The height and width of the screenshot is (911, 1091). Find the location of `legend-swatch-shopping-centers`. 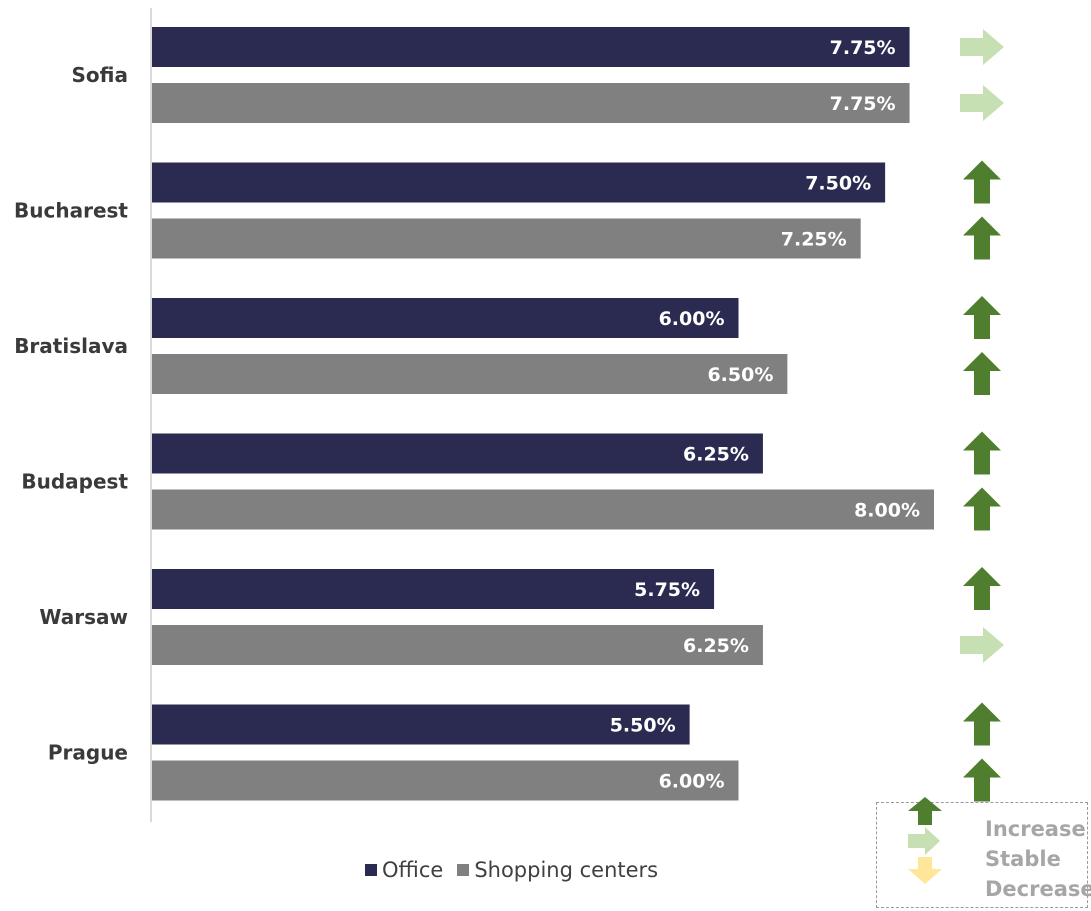

legend-swatch-shopping-centers is located at coordinates (463, 870).